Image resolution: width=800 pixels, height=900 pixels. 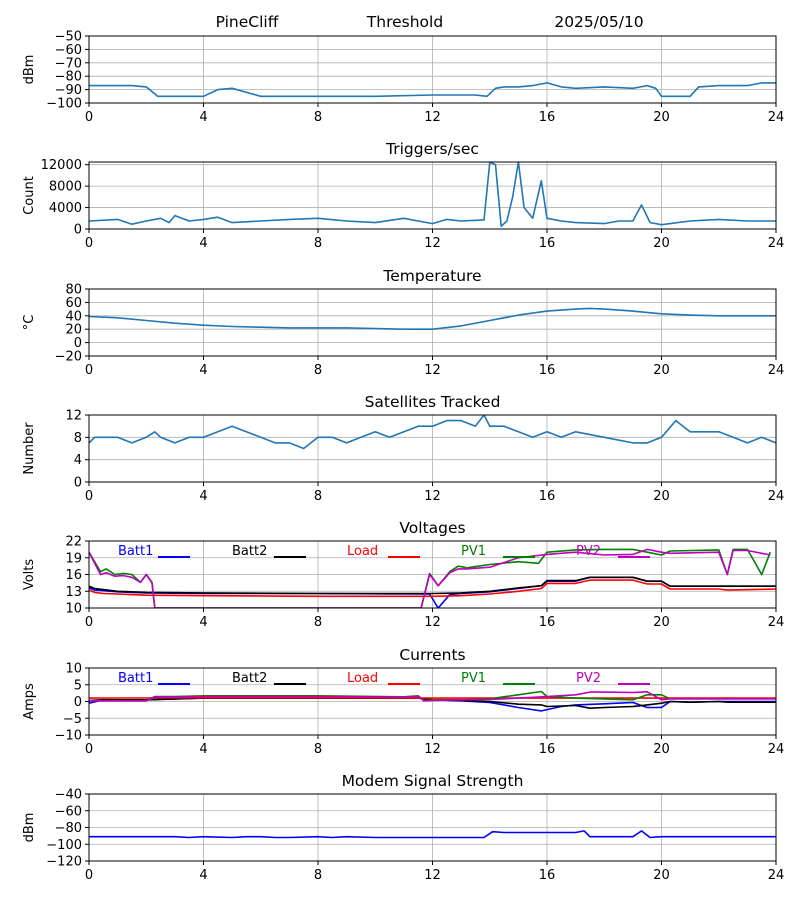 What do you see at coordinates (431, 276) in the screenshot?
I see `chart-title: Temperature` at bounding box center [431, 276].